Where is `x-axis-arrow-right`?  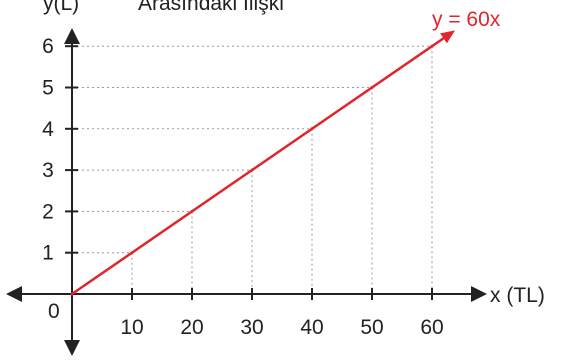
x-axis-arrow-right is located at coordinates (479, 294).